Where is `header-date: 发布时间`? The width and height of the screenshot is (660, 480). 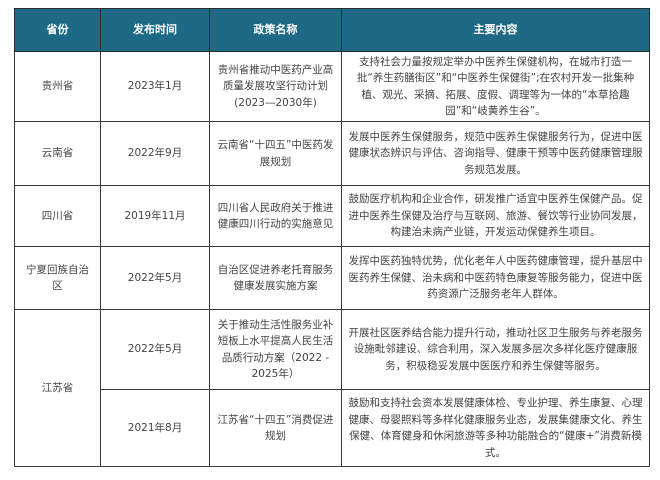 header-date: 发布时间 is located at coordinates (155, 30).